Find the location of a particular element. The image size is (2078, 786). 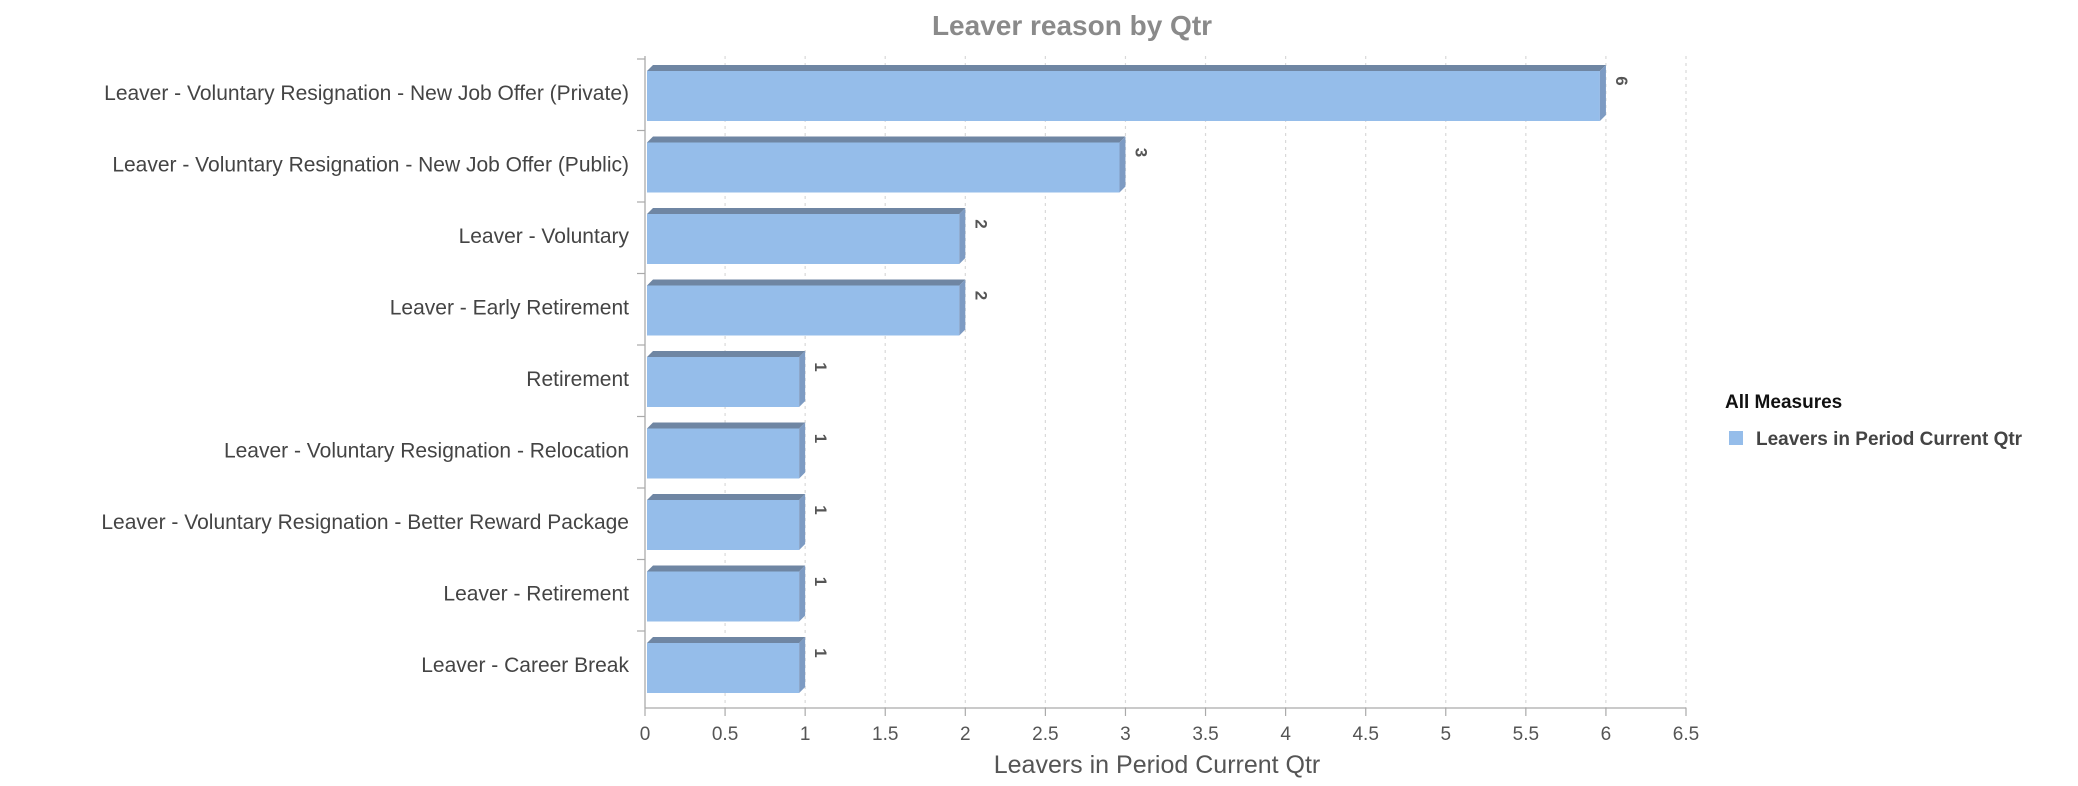

x-tick-label: 3.5 is located at coordinates (1205, 734).